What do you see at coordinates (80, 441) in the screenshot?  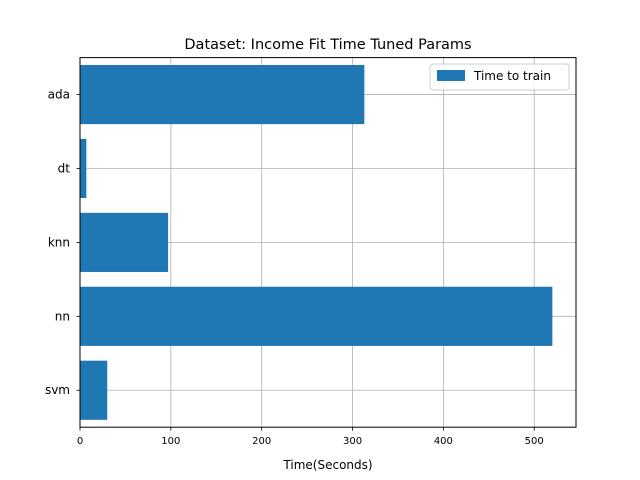 I see `x-tick-label: 0` at bounding box center [80, 441].